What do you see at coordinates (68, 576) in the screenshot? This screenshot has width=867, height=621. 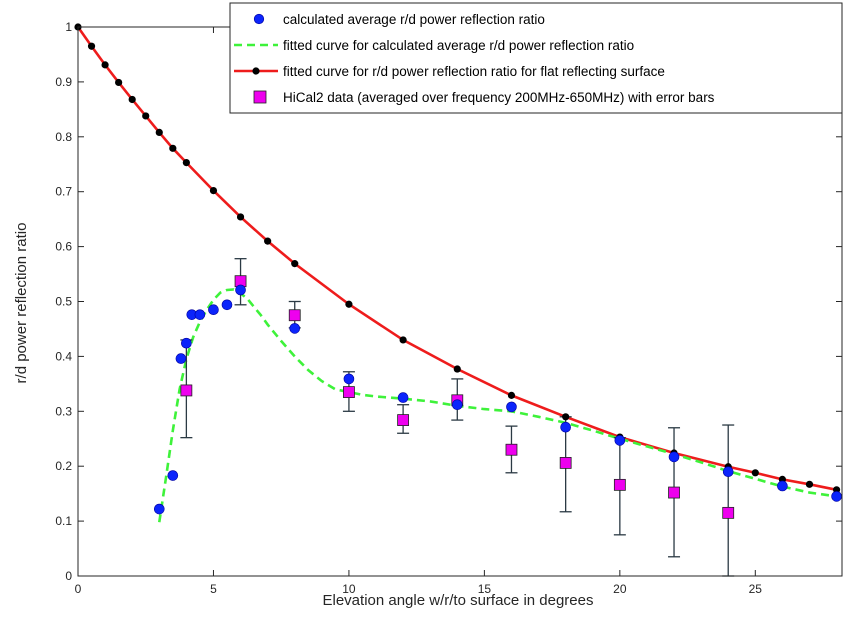 I see `y-tick-label: 0` at bounding box center [68, 576].